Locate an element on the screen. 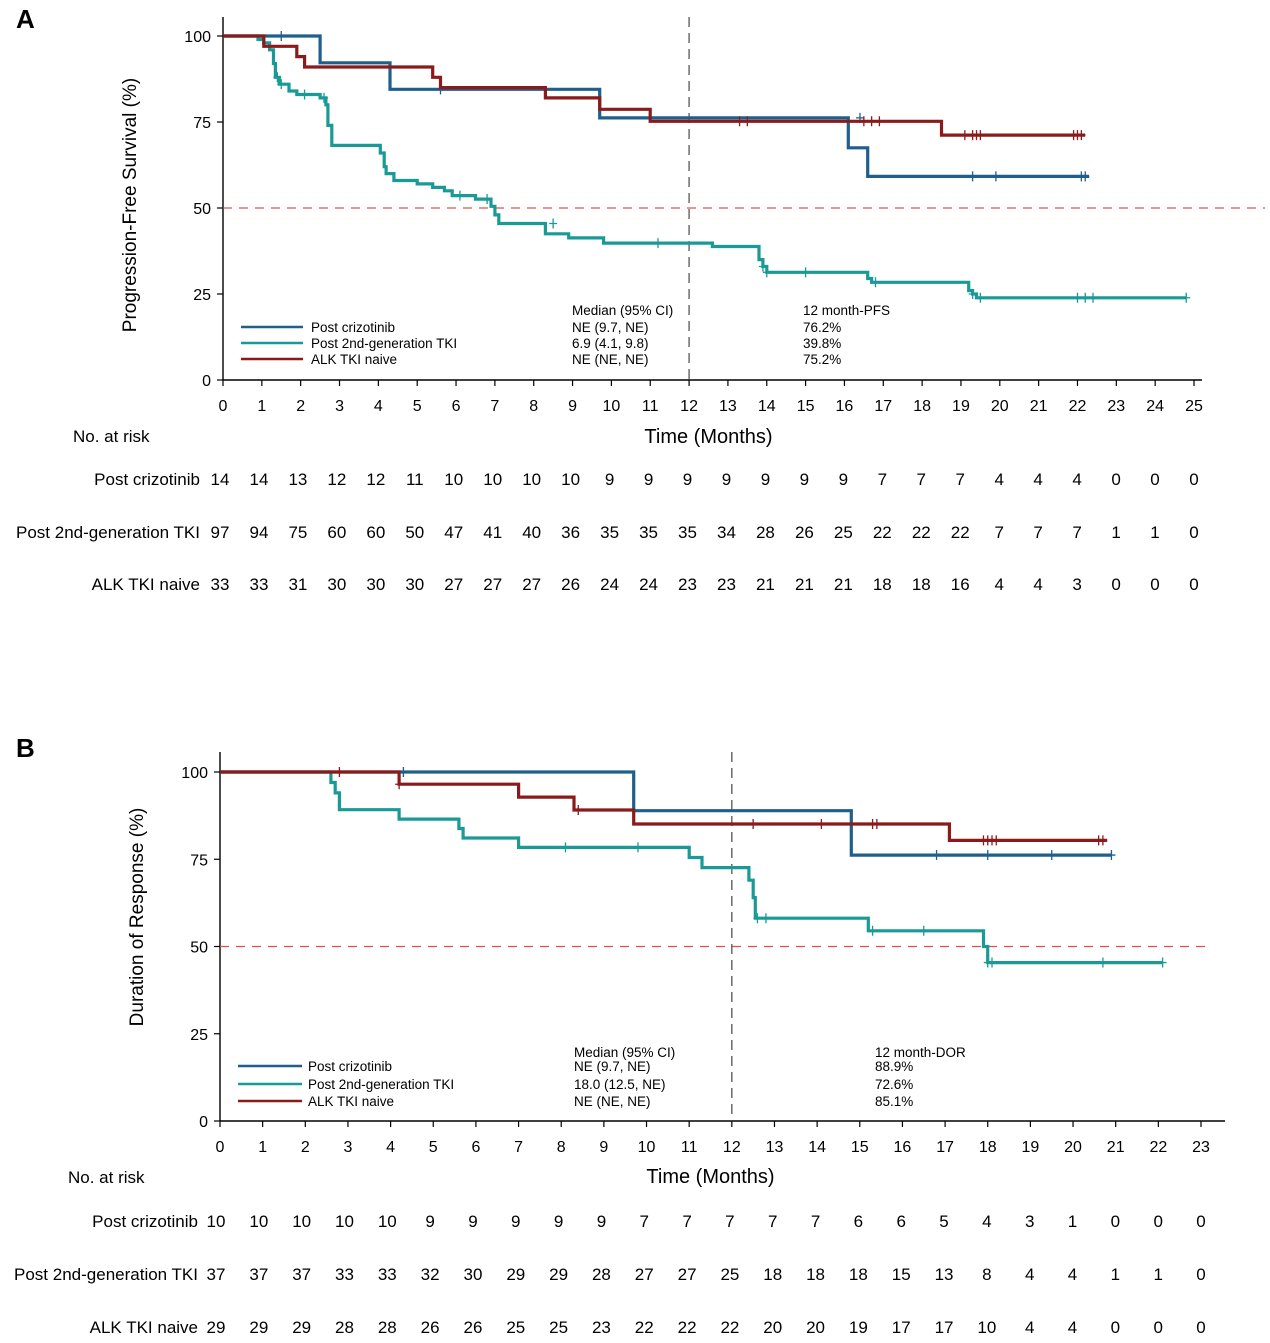  x-tick-label: 6 is located at coordinates (456, 406).